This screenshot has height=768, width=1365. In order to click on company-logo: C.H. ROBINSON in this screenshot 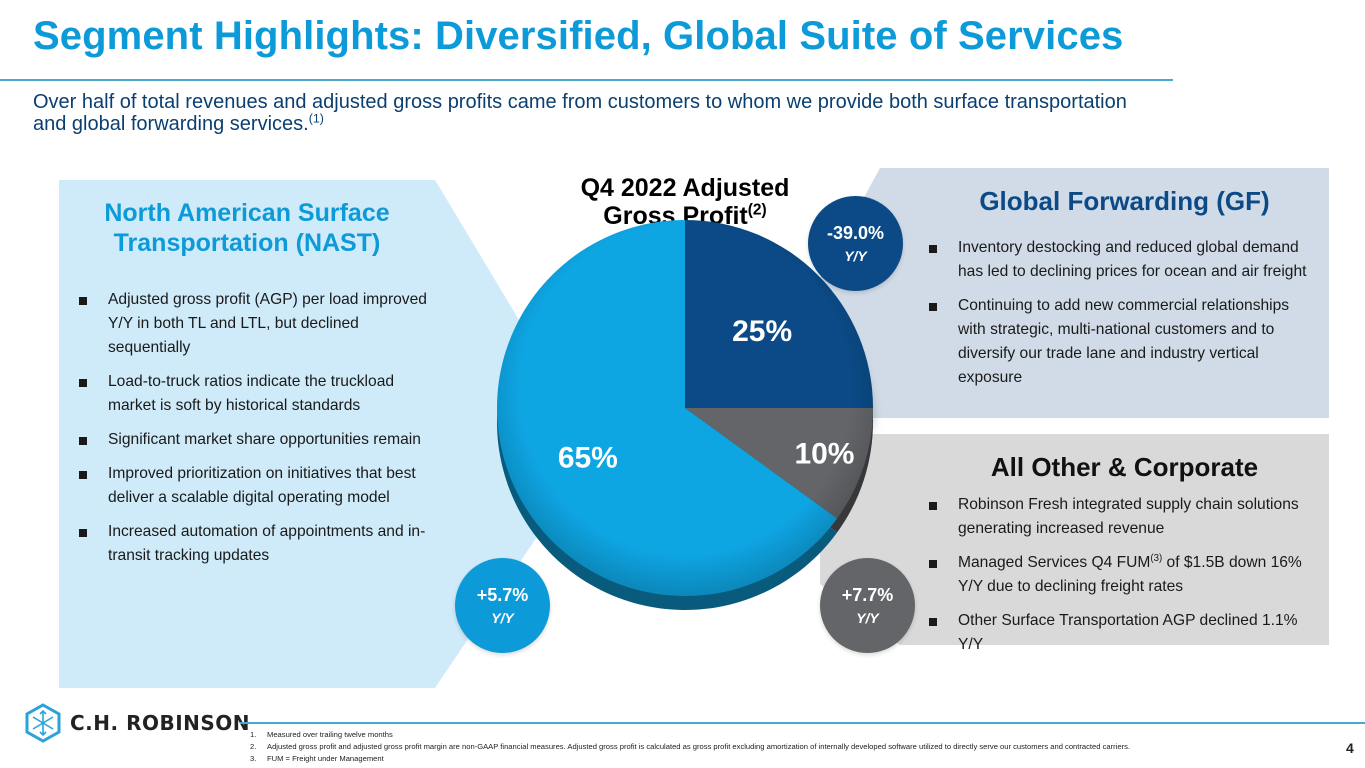, I will do `click(137, 723)`.